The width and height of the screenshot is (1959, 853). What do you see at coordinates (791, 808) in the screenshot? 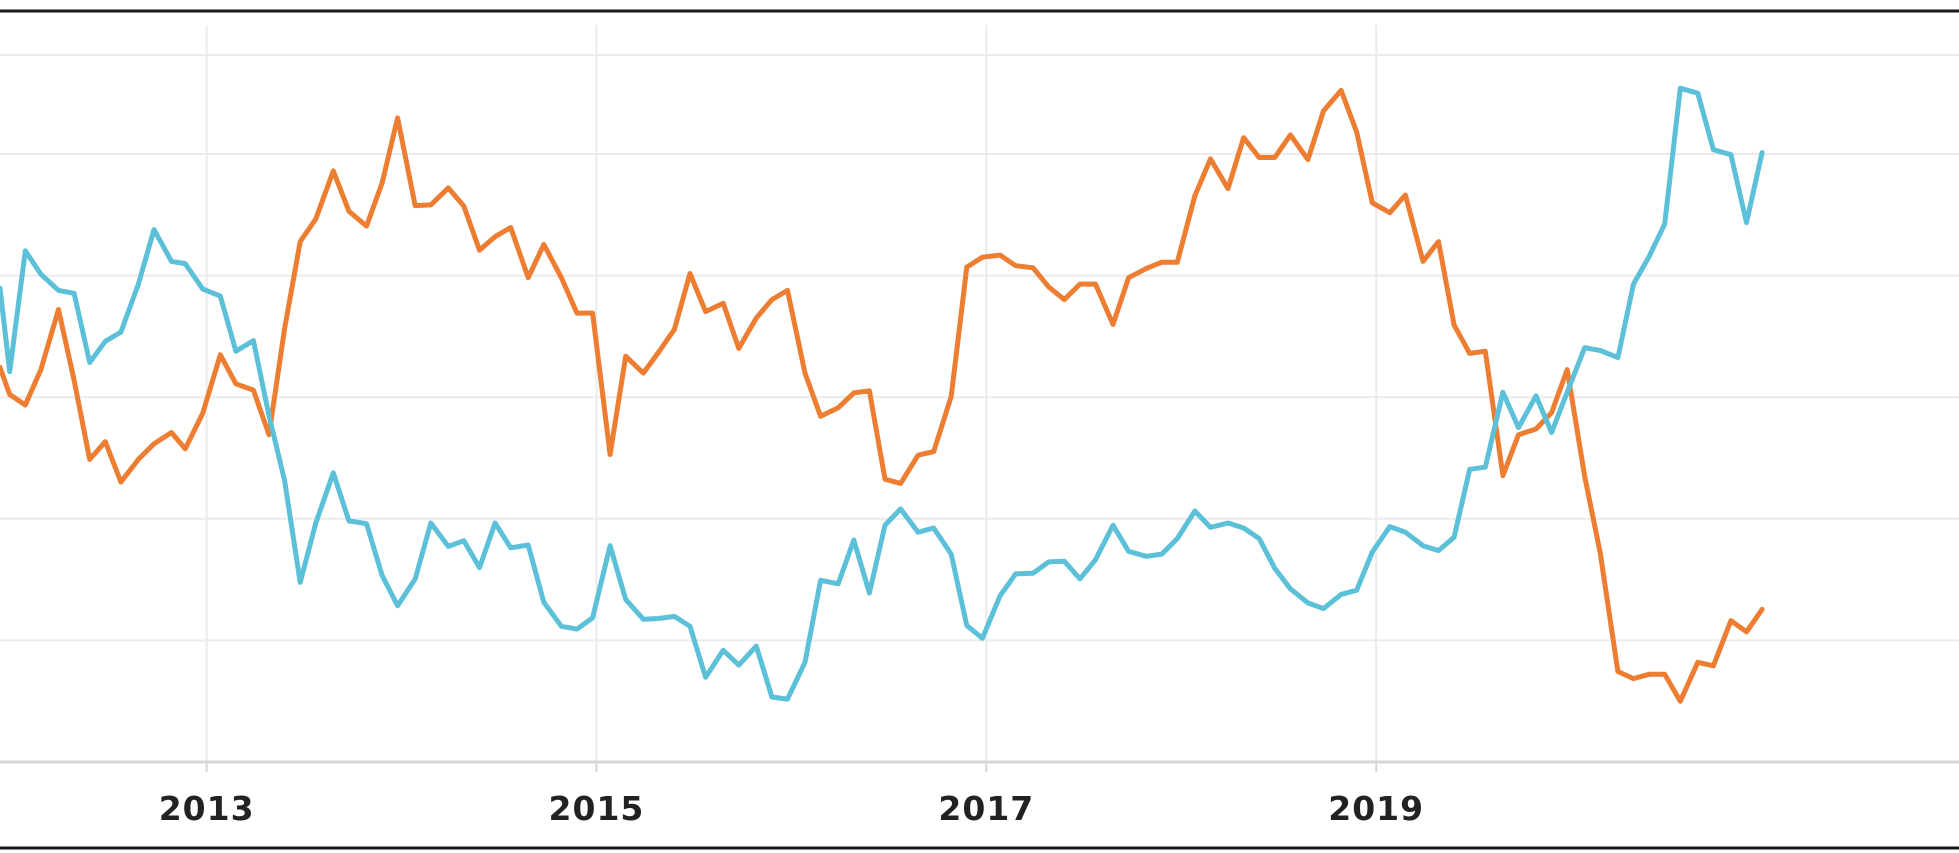
I see `x-tick-labels: 2013 2015 2017 2019` at bounding box center [791, 808].